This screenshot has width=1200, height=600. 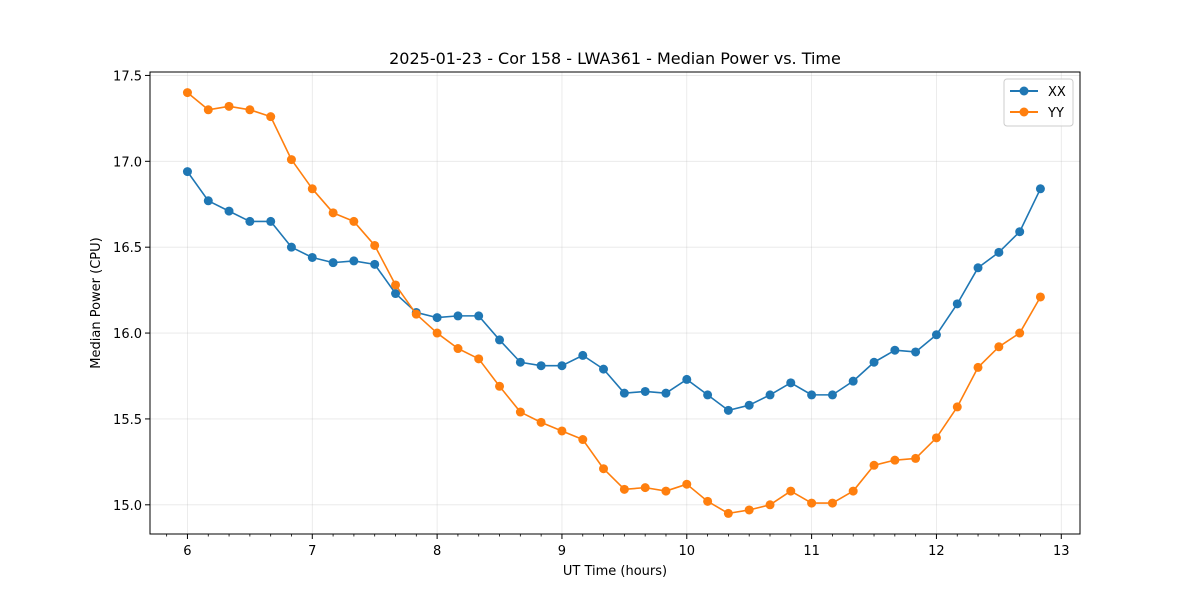 What do you see at coordinates (437, 551) in the screenshot?
I see `x-tick-label: 8` at bounding box center [437, 551].